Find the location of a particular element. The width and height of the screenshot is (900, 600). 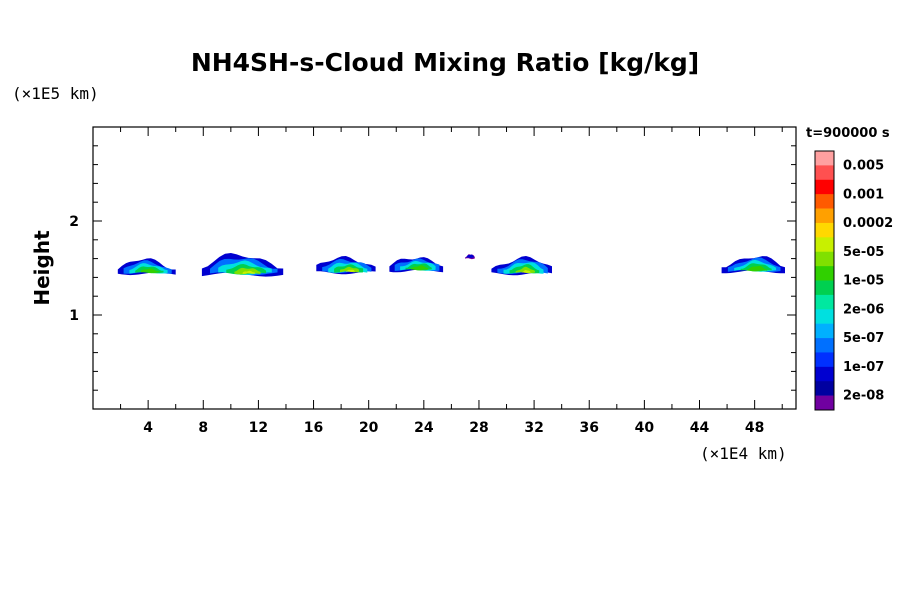

y-axis-label: Height is located at coordinates (42, 268).